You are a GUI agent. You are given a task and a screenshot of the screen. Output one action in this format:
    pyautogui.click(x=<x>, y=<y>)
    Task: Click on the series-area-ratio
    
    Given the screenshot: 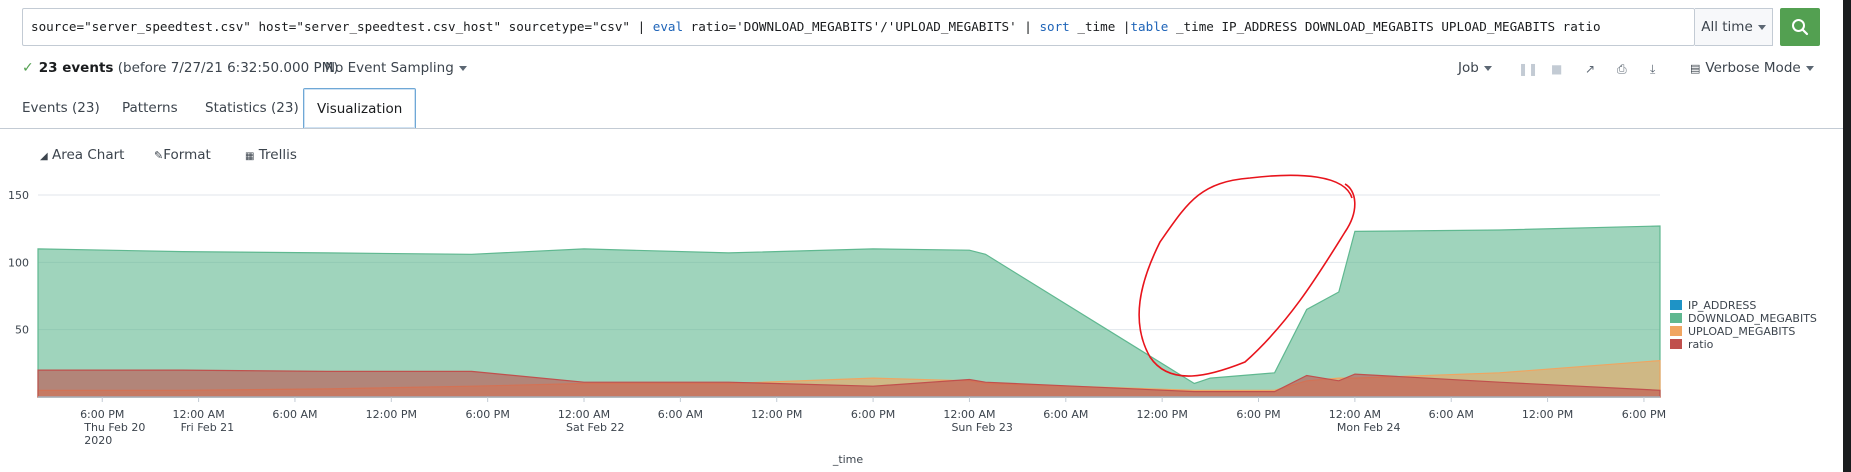 What is the action you would take?
    pyautogui.click(x=849, y=383)
    